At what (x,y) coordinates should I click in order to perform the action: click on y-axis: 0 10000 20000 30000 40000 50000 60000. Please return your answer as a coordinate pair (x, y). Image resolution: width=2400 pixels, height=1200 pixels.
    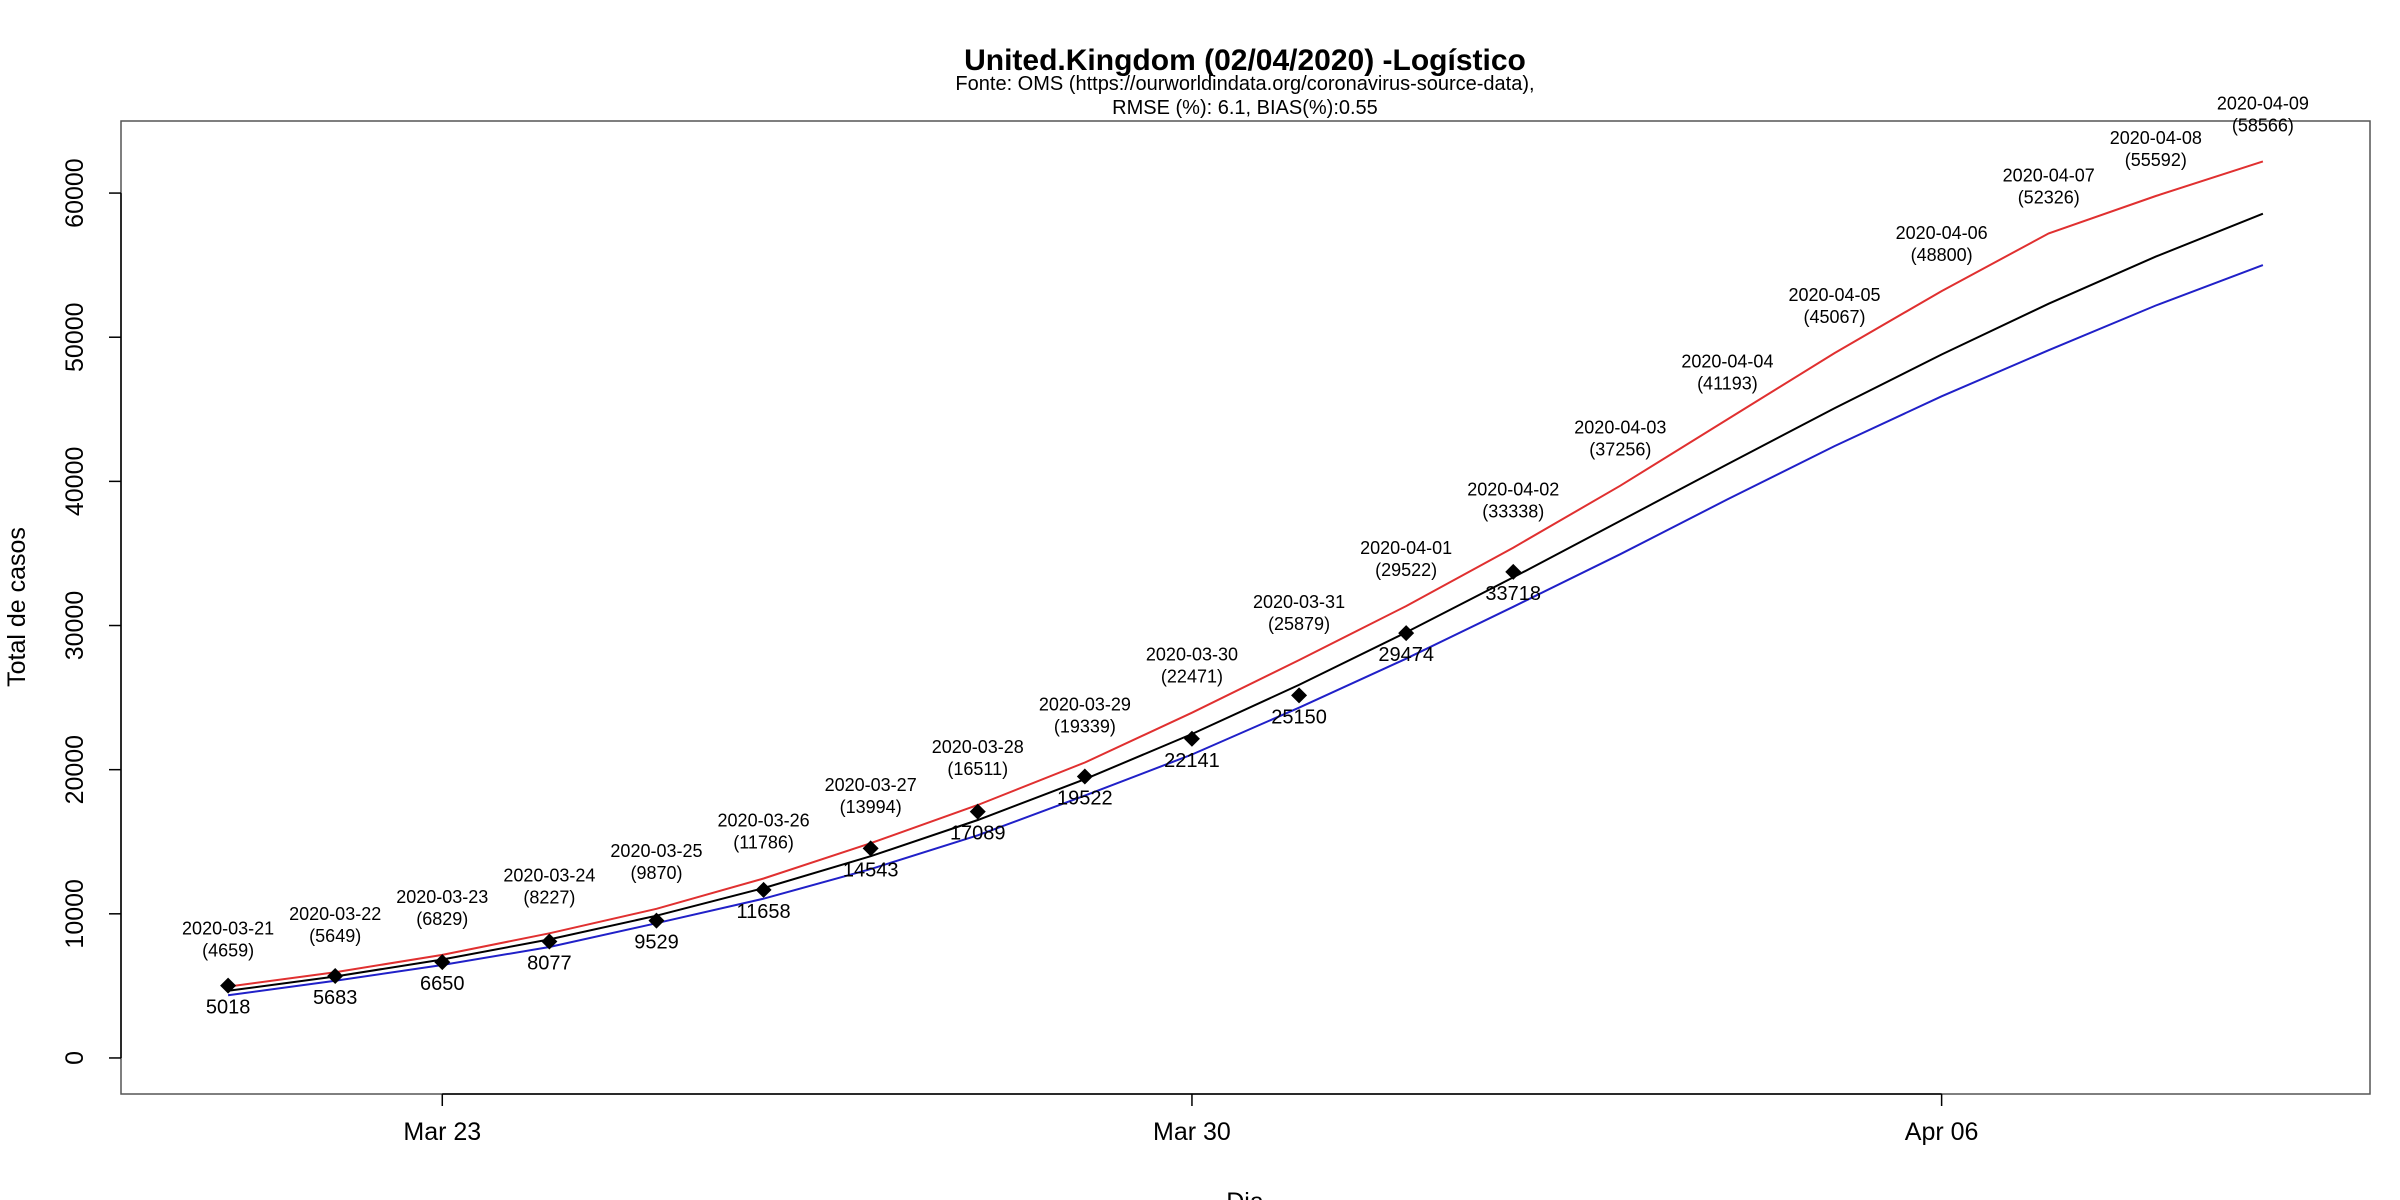
    Looking at the image, I should click on (91, 611).